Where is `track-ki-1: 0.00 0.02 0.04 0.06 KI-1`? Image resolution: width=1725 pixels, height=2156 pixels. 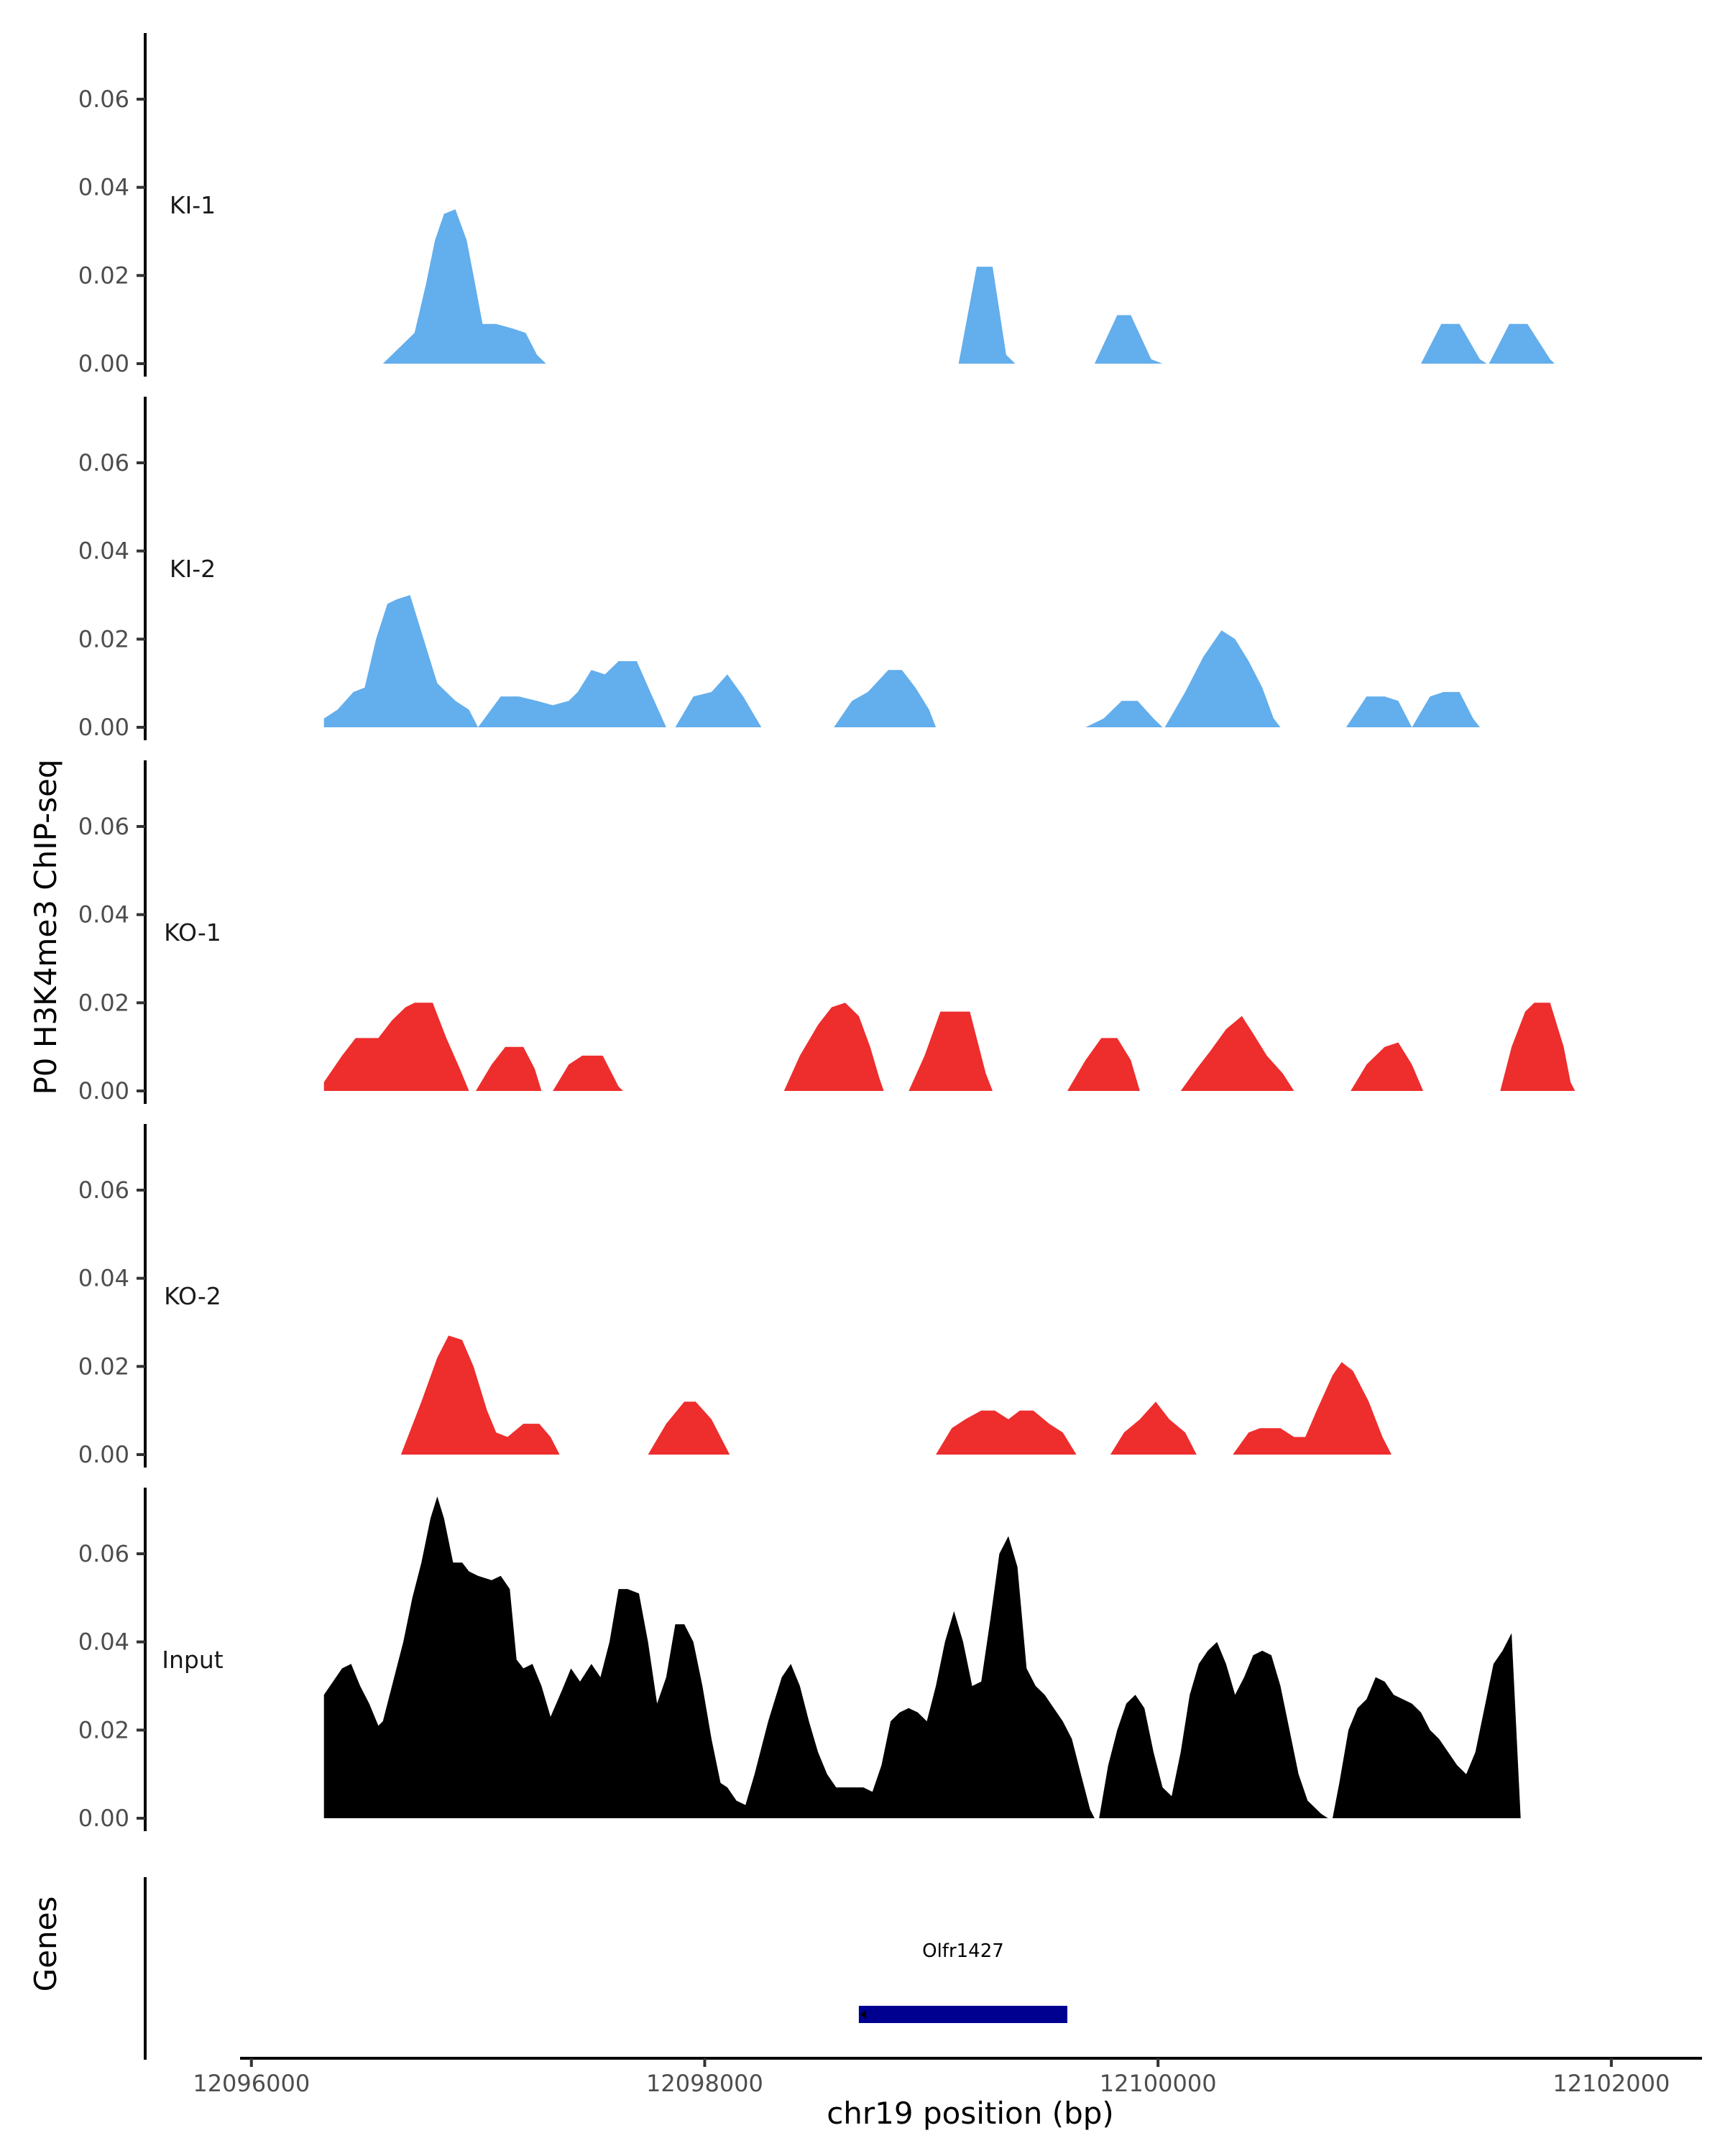
track-ki-1: 0.00 0.02 0.04 0.06 KI-1 is located at coordinates (816, 205).